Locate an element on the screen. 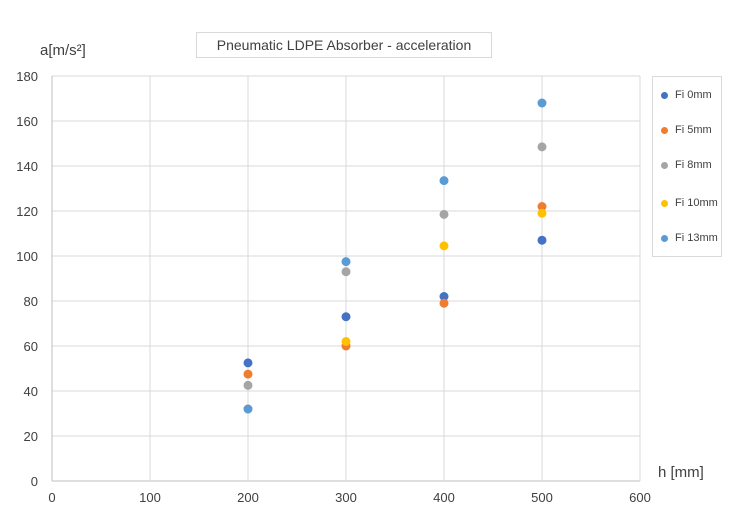 The width and height of the screenshot is (736, 530). legend-item-fi-8mm: Fi 8mm is located at coordinates (686, 165).